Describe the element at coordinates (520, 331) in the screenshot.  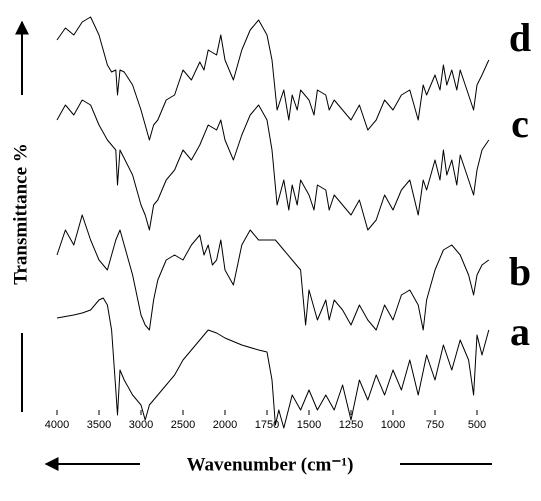
I see `series-label: a` at that location.